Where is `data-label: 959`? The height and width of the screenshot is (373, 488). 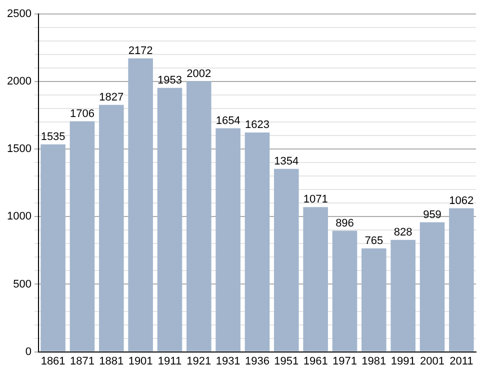
data-label: 959 is located at coordinates (432, 214).